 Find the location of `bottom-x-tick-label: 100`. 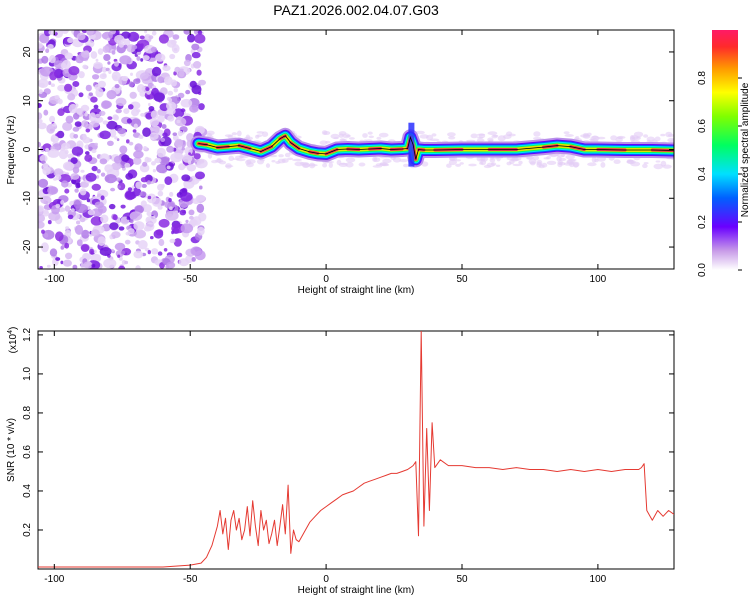

bottom-x-tick-label: 100 is located at coordinates (598, 579).